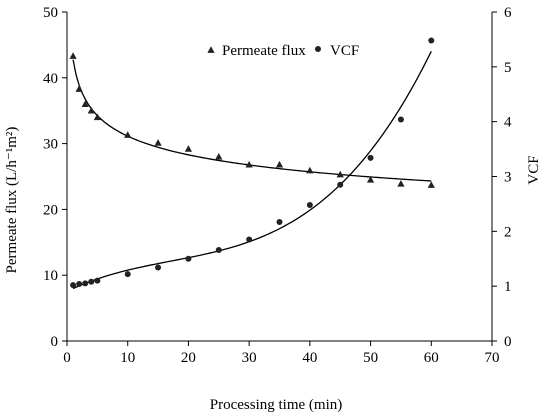 This screenshot has width=550, height=418. I want to click on x-tick-label: 60, so click(431, 358).